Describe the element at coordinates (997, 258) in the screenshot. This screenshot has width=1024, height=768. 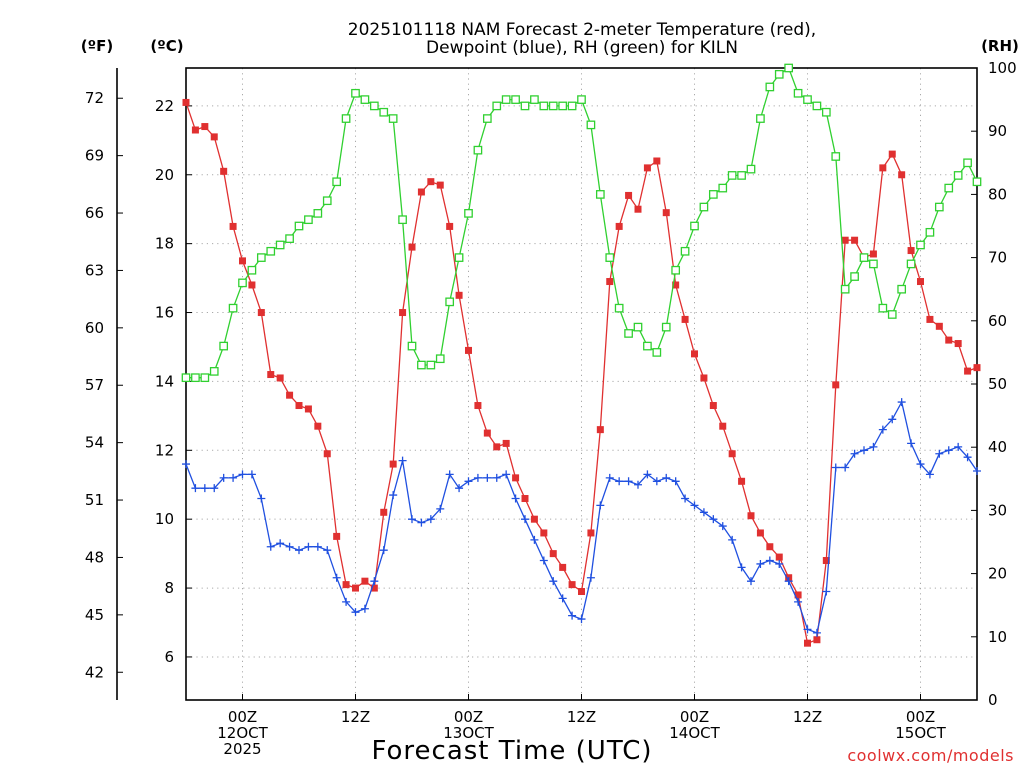
I see `rh-tick-label: 70` at that location.